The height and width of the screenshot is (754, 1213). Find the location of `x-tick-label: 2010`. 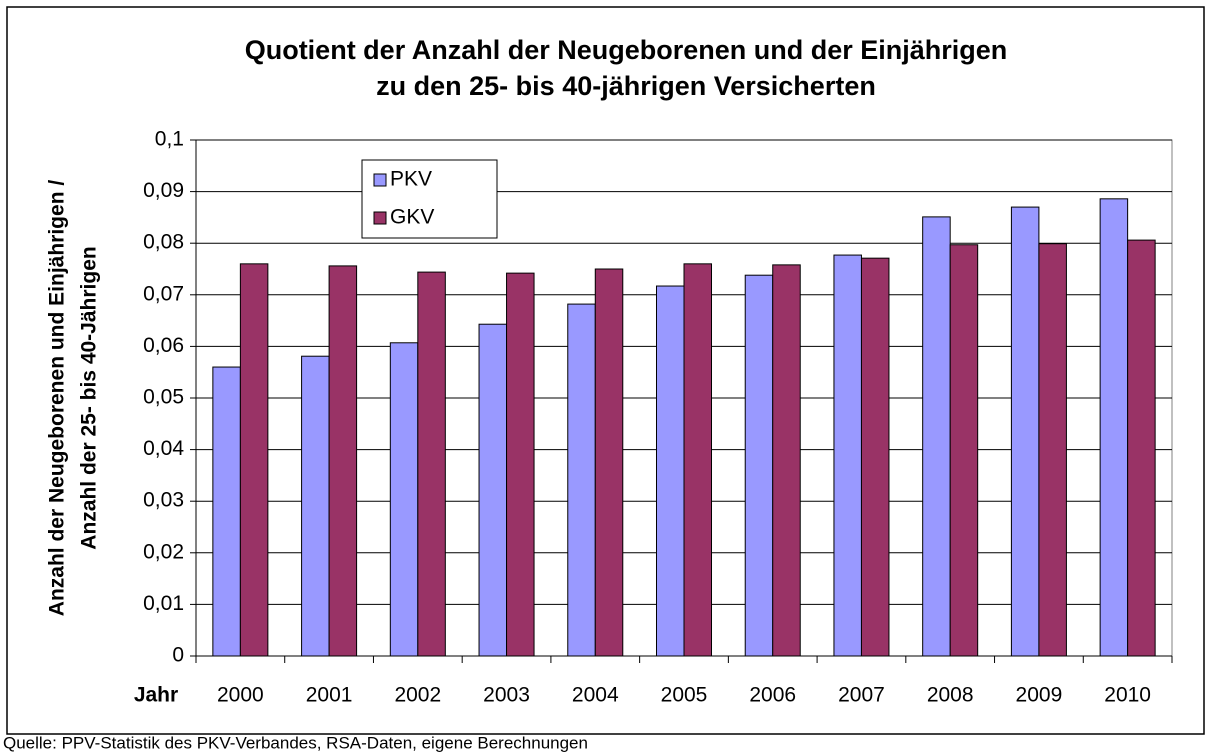

x-tick-label: 2010 is located at coordinates (1127, 695).